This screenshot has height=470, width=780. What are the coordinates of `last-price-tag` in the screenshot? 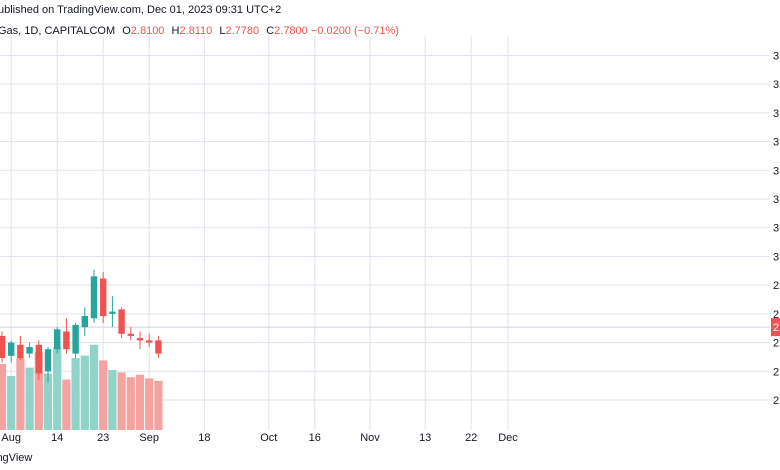 It's located at (775, 327).